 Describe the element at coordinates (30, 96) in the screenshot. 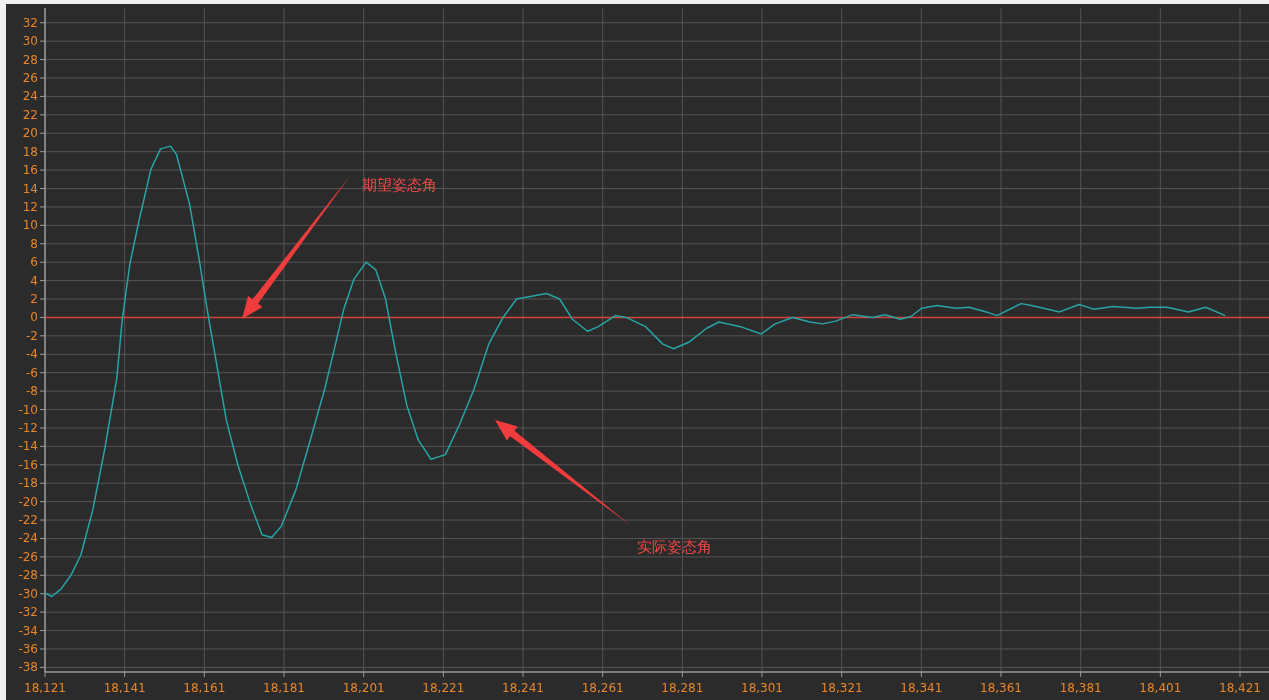

I see `y-tick-label: 24` at that location.